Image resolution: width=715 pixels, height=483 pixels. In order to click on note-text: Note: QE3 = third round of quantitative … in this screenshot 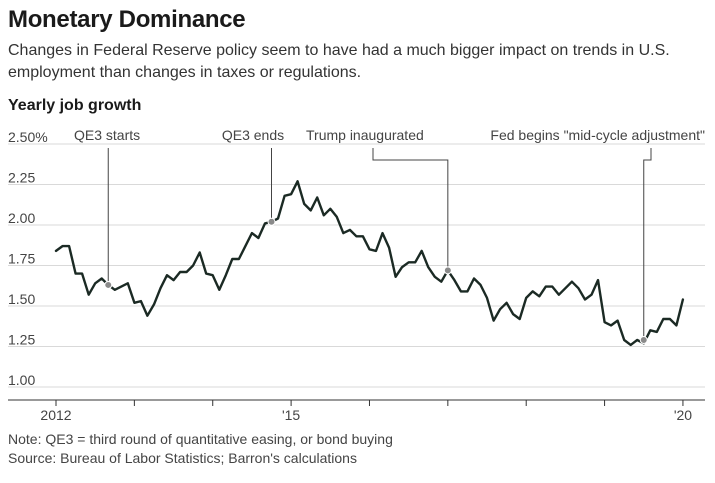, I will do `click(200, 439)`.